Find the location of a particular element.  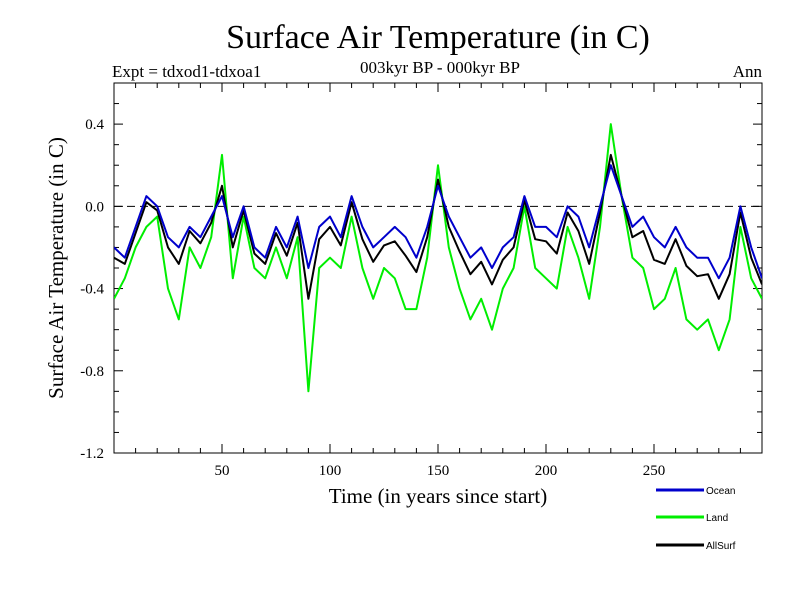

y-axis-label: Surface Air Temperature (in C) is located at coordinates (56, 268).